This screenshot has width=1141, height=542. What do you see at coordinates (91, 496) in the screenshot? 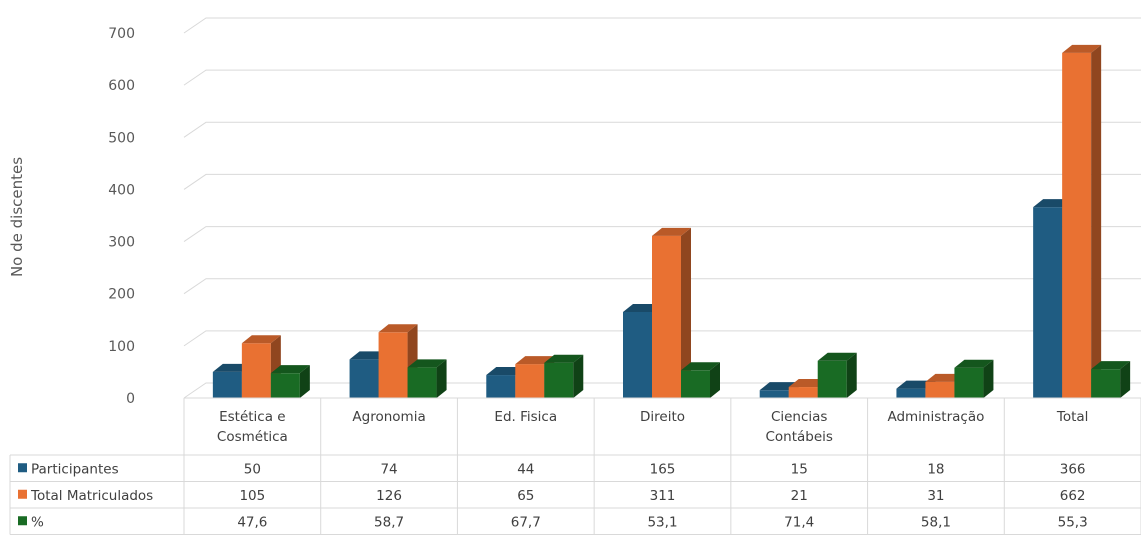
I see `series-name: Total Matriculados` at bounding box center [91, 496].